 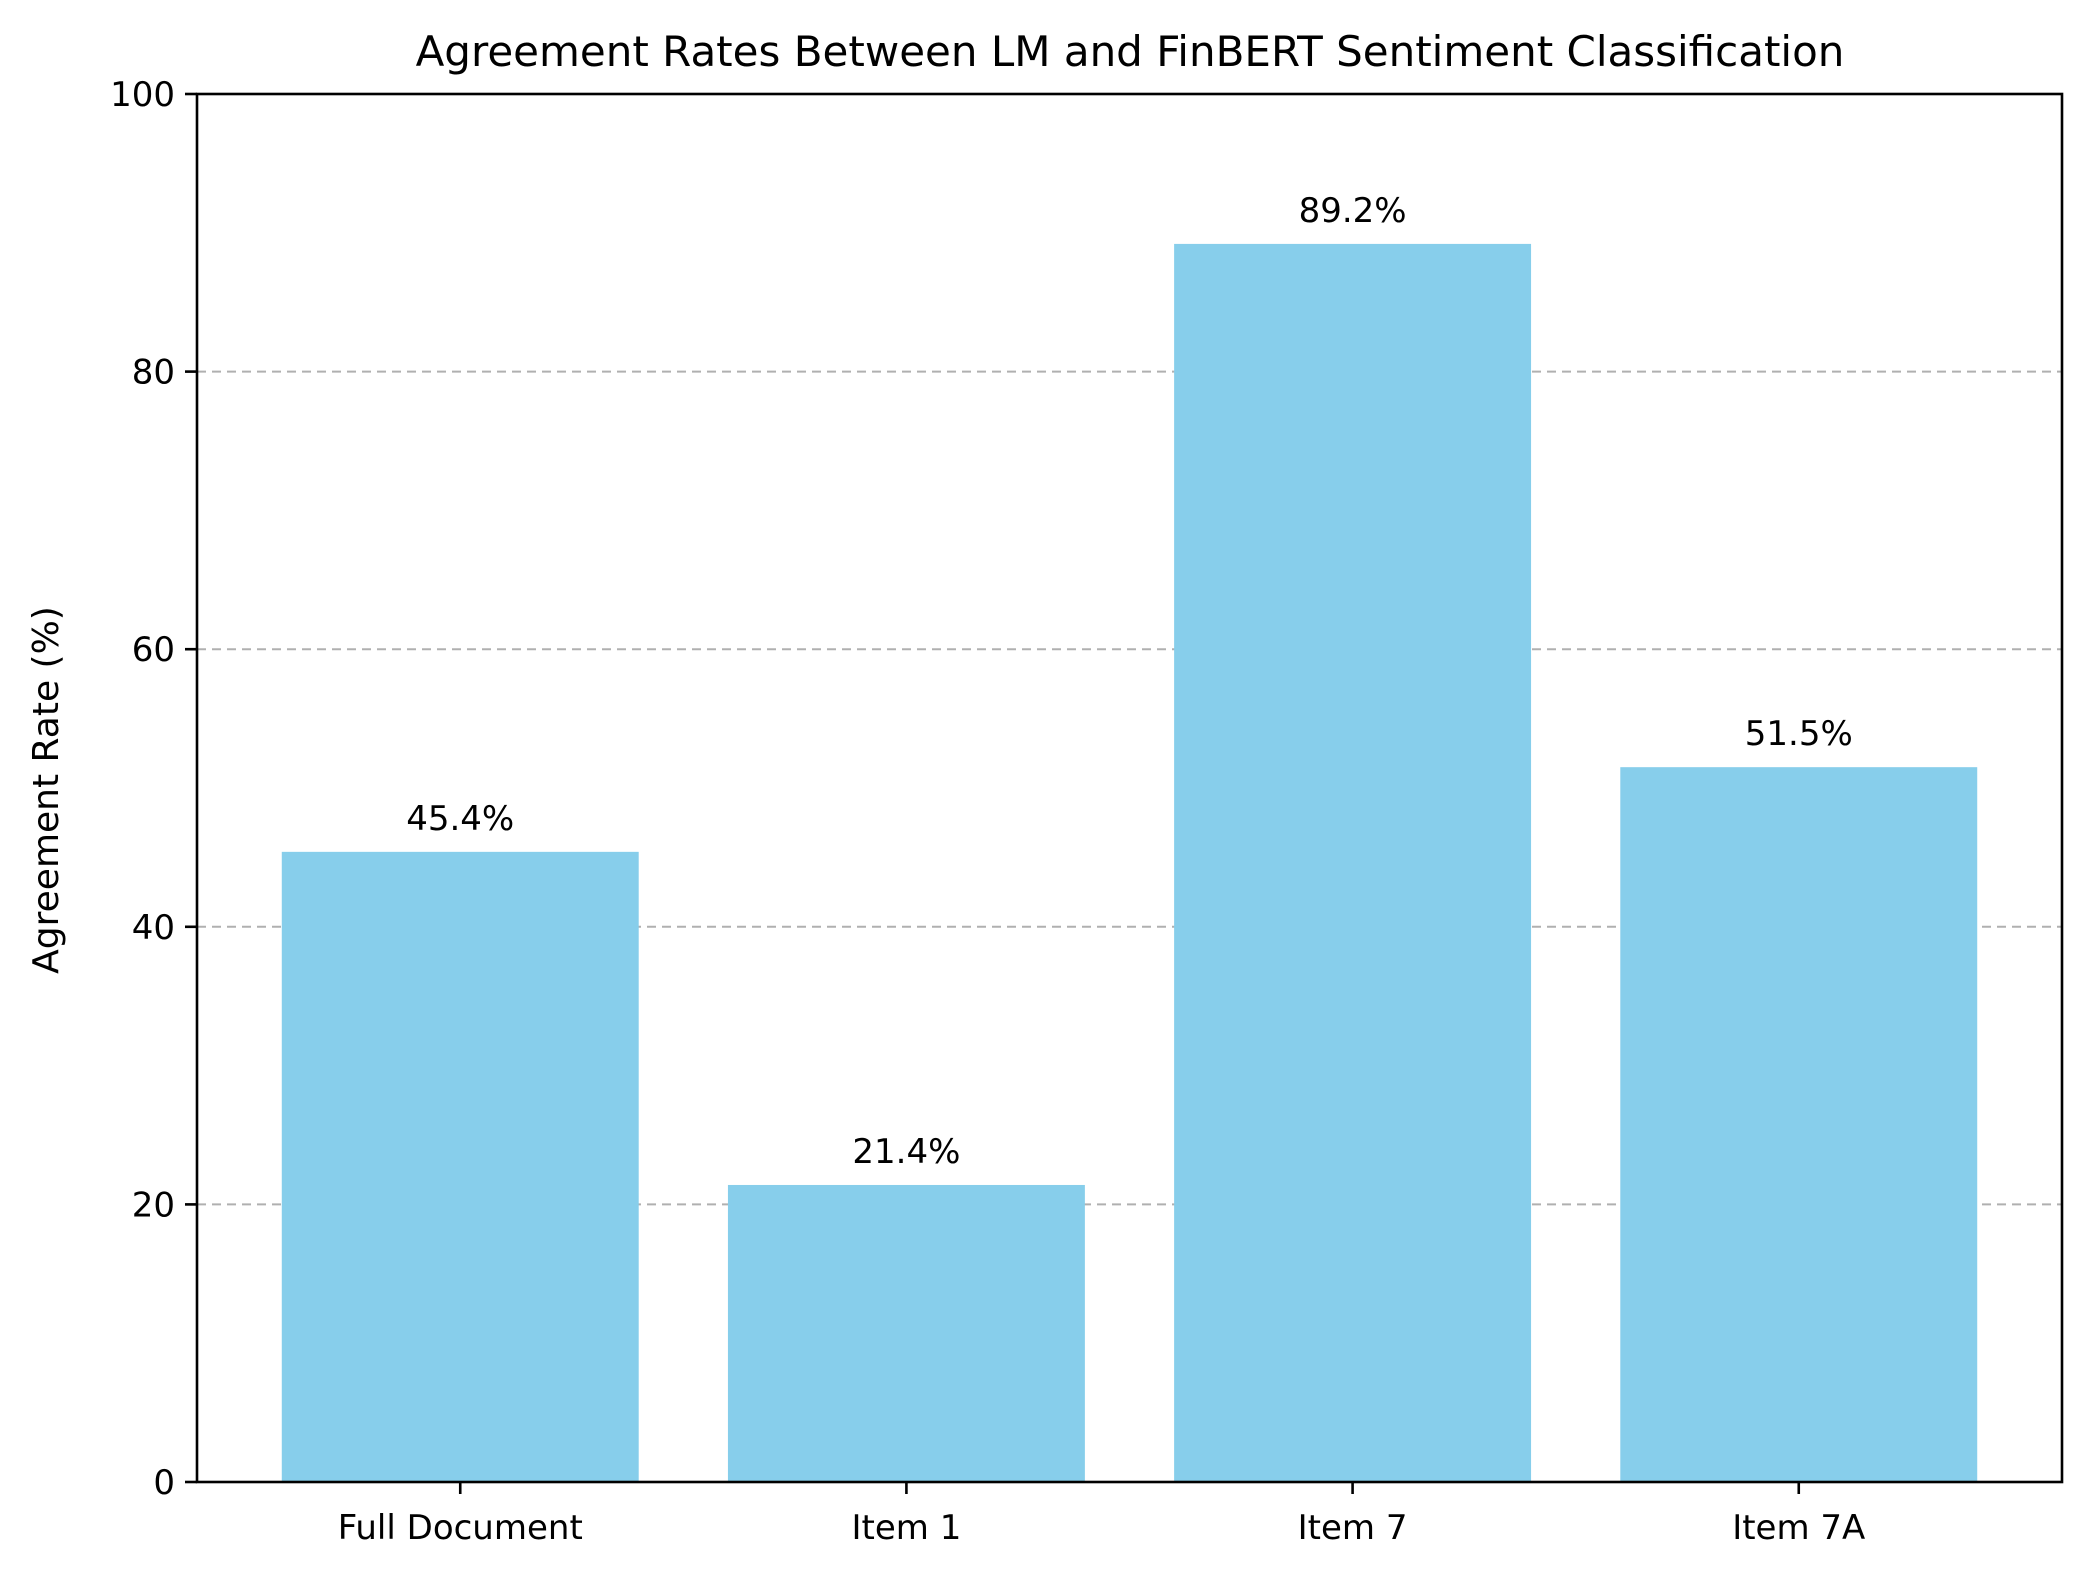 What do you see at coordinates (1353, 1528) in the screenshot?
I see `x-tick-label-item-7: Item 7` at bounding box center [1353, 1528].